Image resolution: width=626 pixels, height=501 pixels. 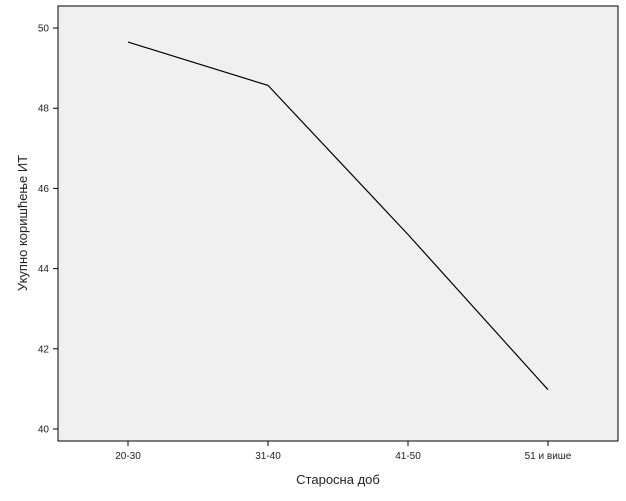 What do you see at coordinates (44, 349) in the screenshot?
I see `y-tick-label: 42` at bounding box center [44, 349].